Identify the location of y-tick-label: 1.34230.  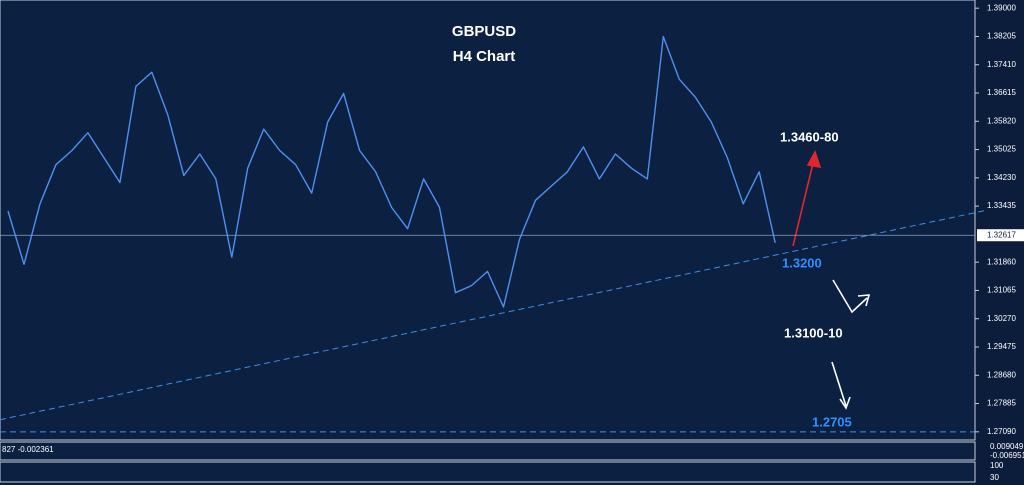
(1001, 177).